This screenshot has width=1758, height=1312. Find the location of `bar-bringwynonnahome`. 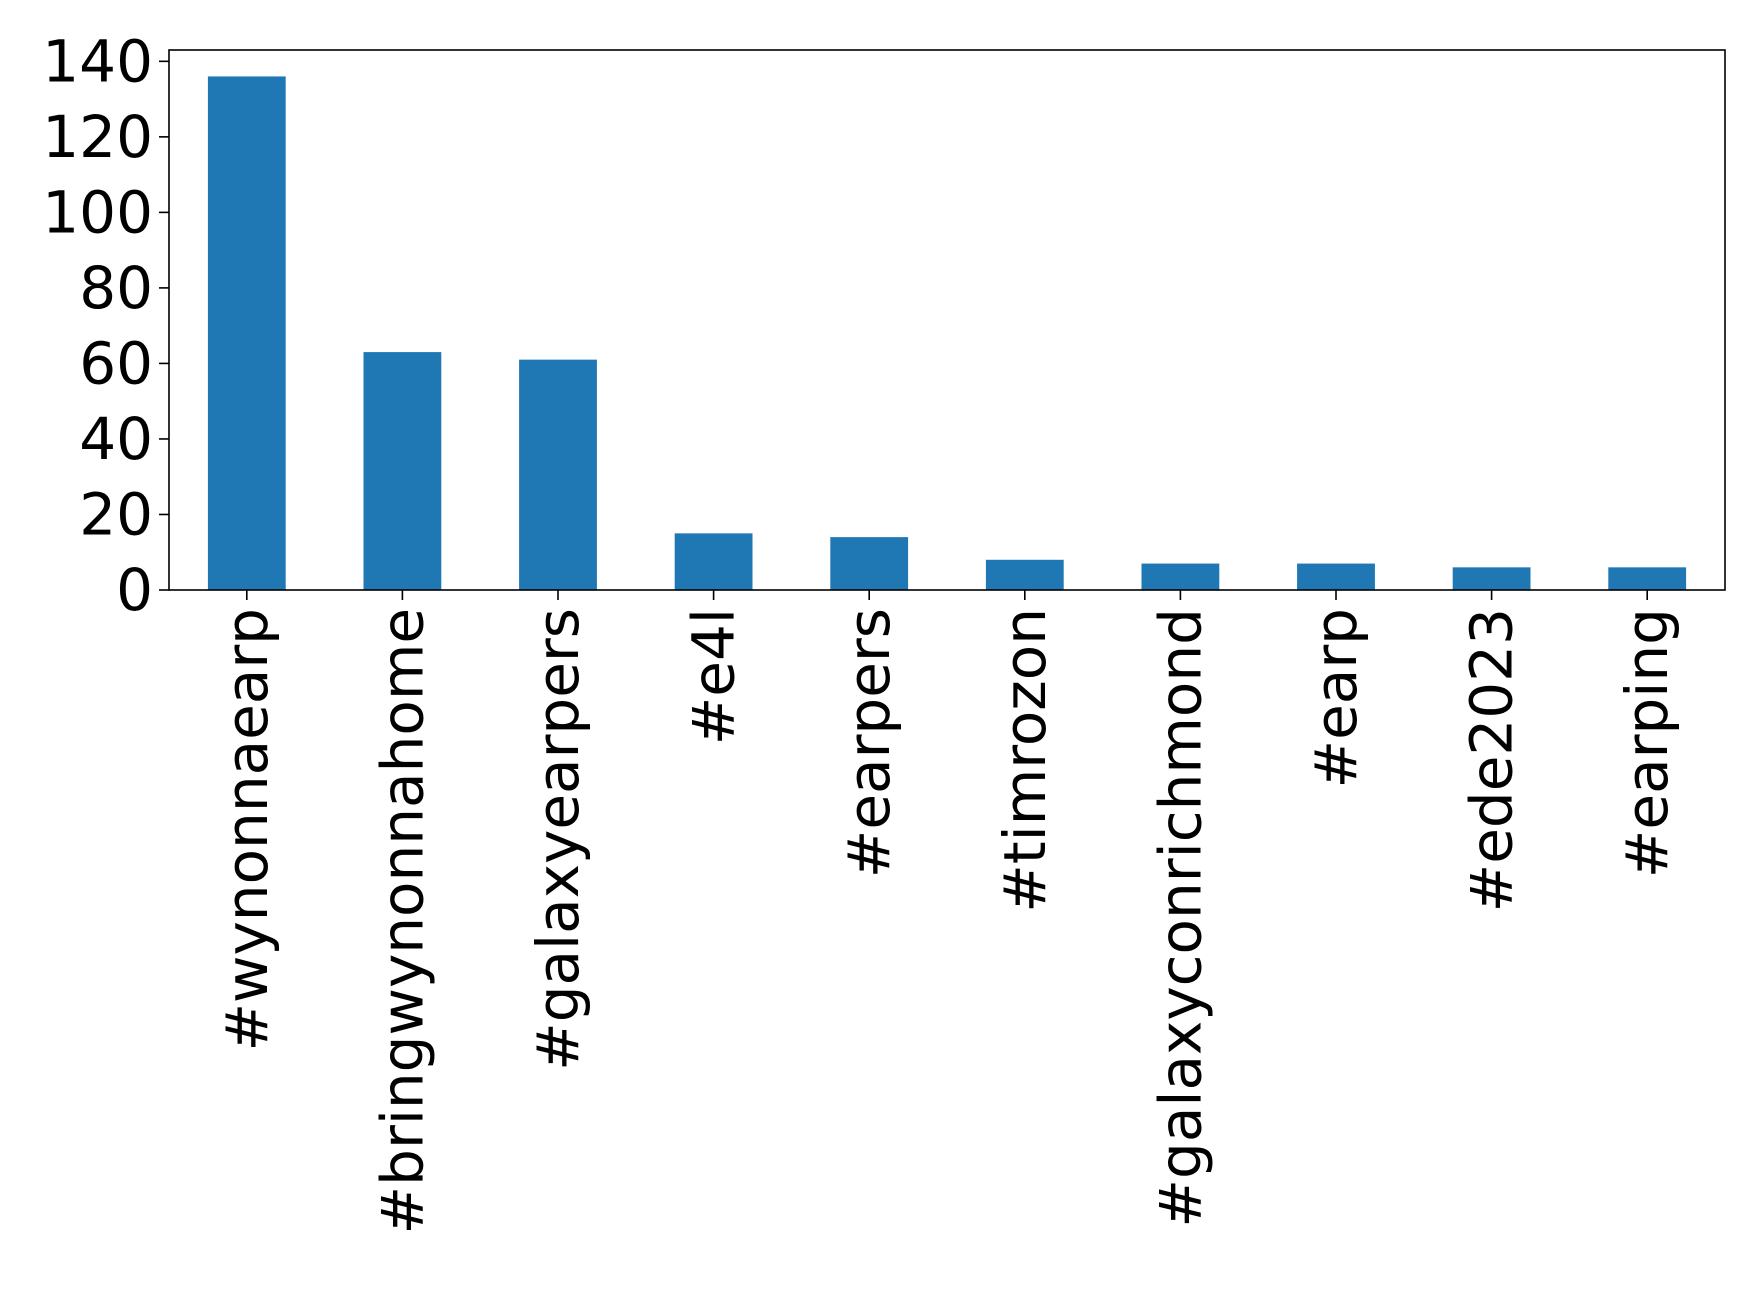

bar-bringwynonnahome is located at coordinates (402, 471).